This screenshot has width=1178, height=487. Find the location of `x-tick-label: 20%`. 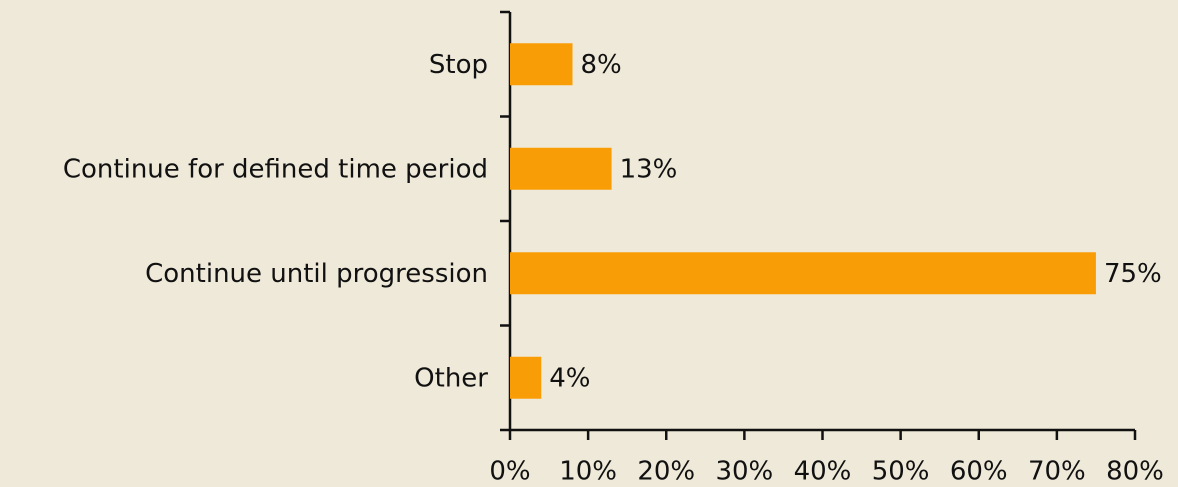

x-tick-label: 20% is located at coordinates (666, 472).